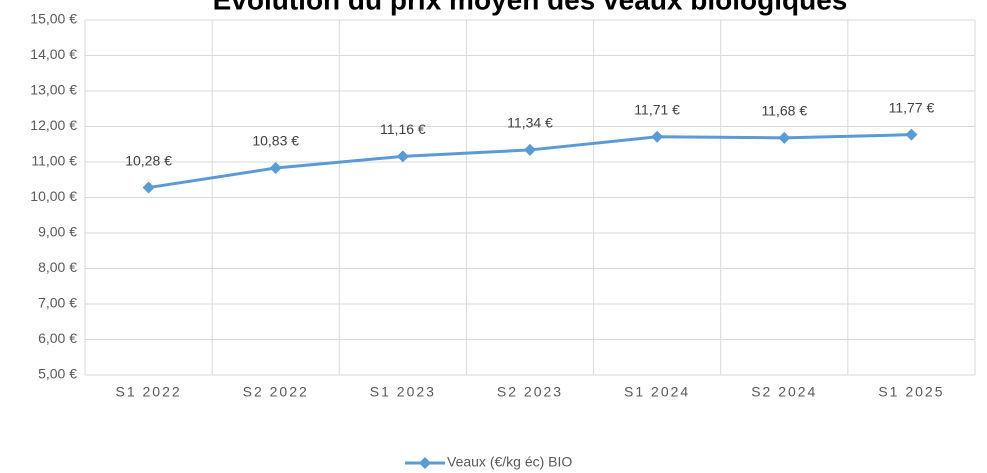  I want to click on x-tick-label: S2 2022, so click(276, 392).